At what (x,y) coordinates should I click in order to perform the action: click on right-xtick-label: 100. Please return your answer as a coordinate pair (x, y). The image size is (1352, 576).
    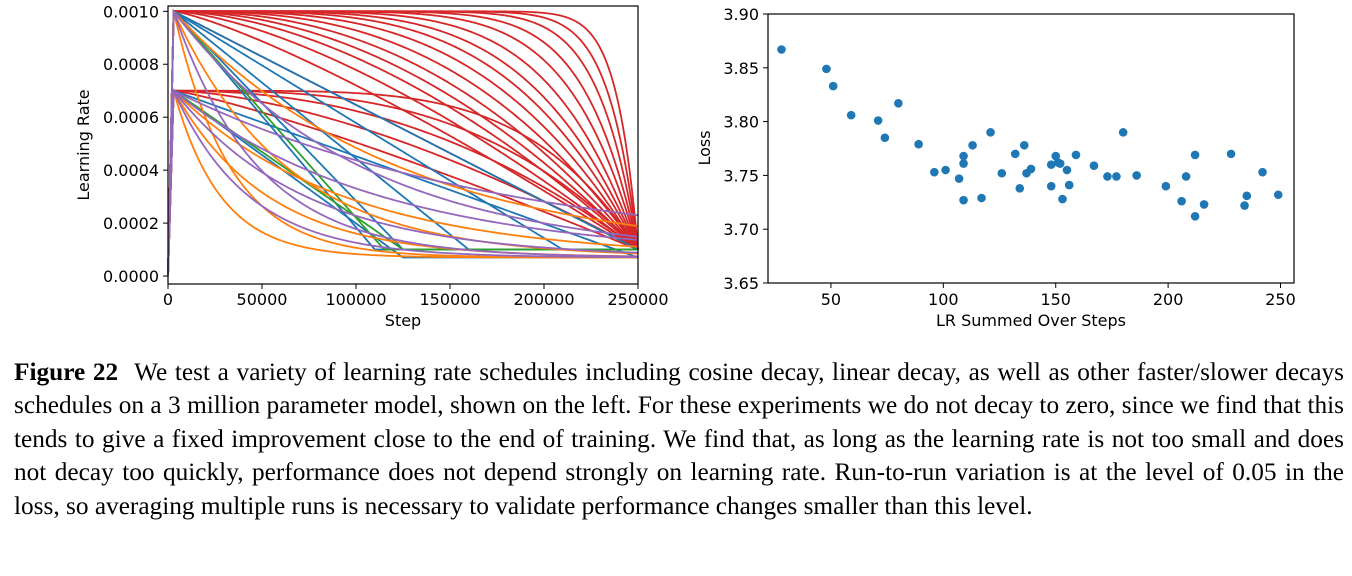
    Looking at the image, I should click on (943, 299).